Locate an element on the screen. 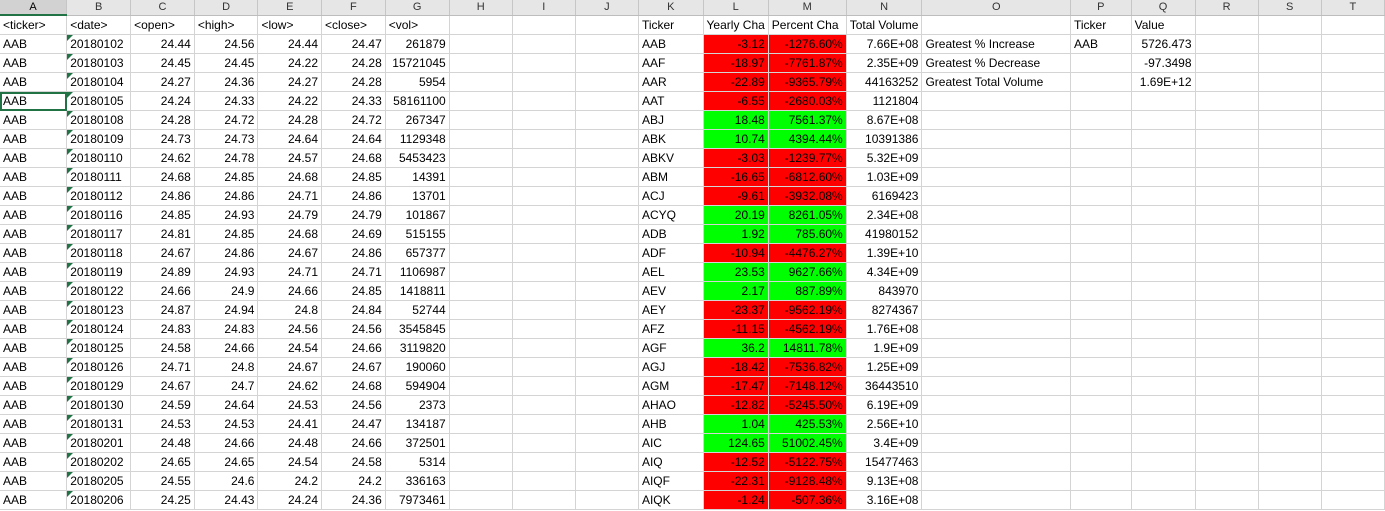  date-cell: 20180108 is located at coordinates (99, 120).